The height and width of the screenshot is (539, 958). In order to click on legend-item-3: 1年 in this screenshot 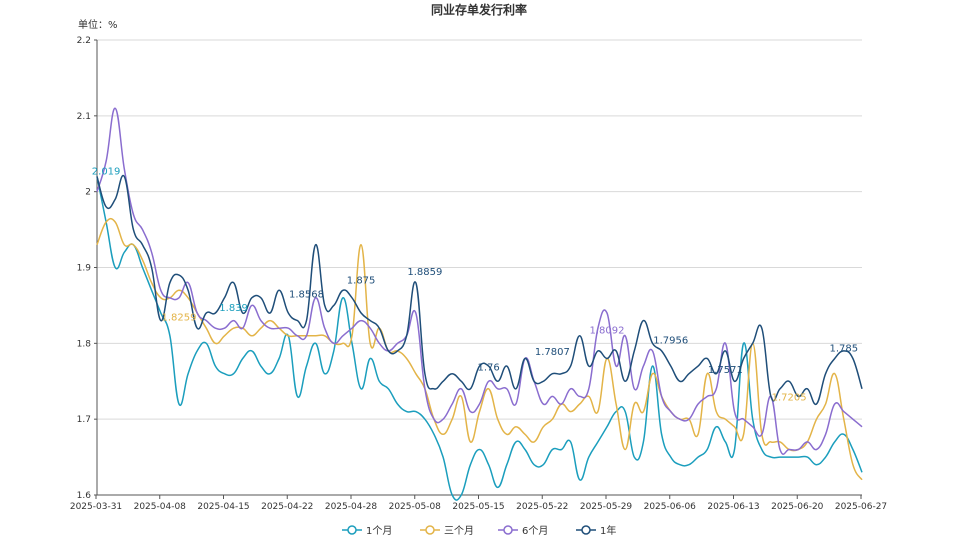, I will do `click(596, 530)`.